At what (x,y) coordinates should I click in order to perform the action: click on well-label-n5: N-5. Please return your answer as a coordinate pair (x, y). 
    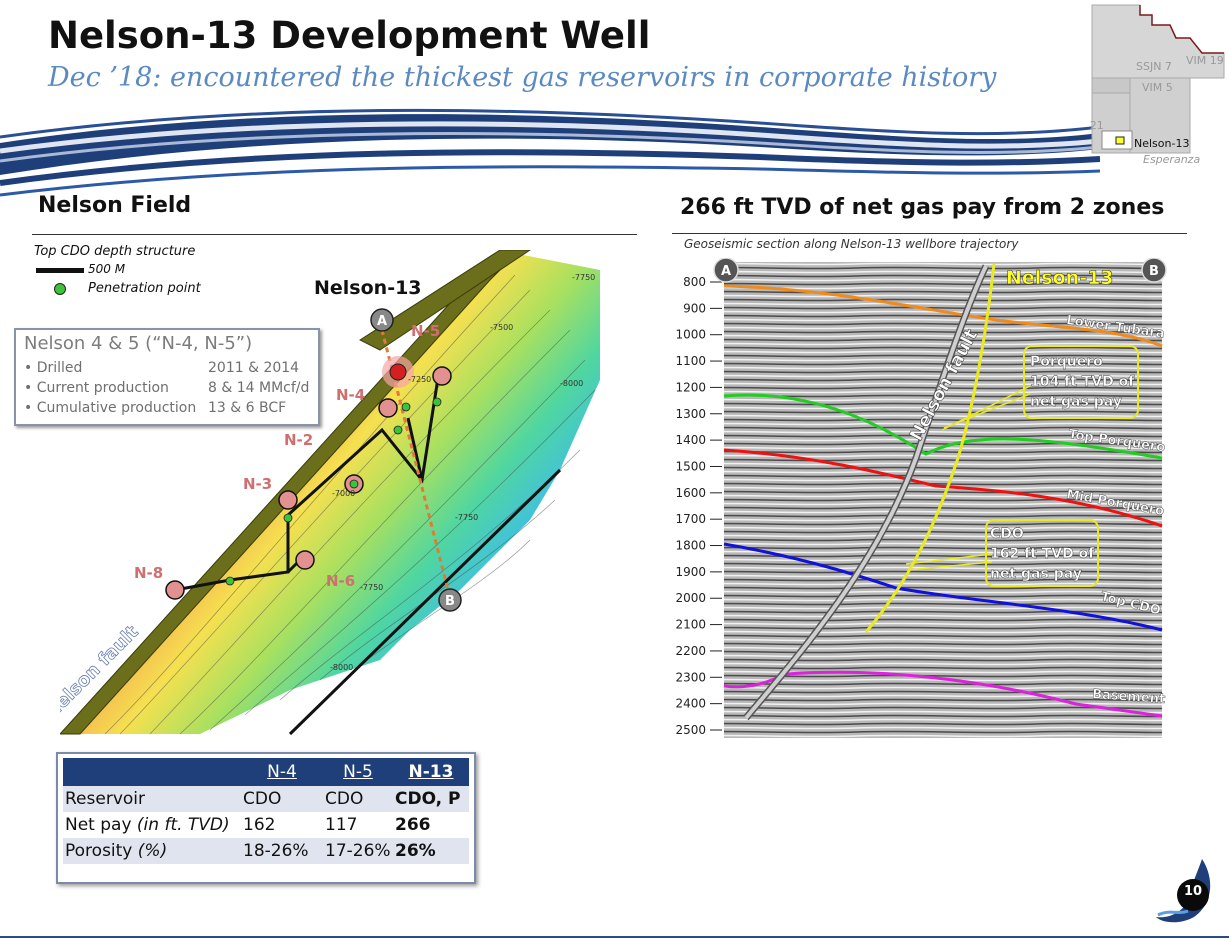
    Looking at the image, I should click on (426, 331).